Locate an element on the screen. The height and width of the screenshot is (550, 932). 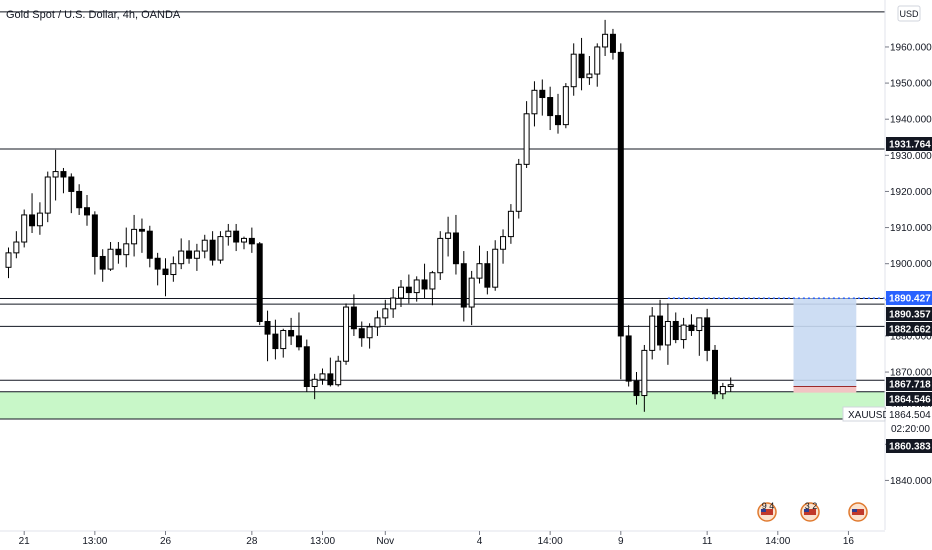
overlay-layer is located at coordinates (776, 345).